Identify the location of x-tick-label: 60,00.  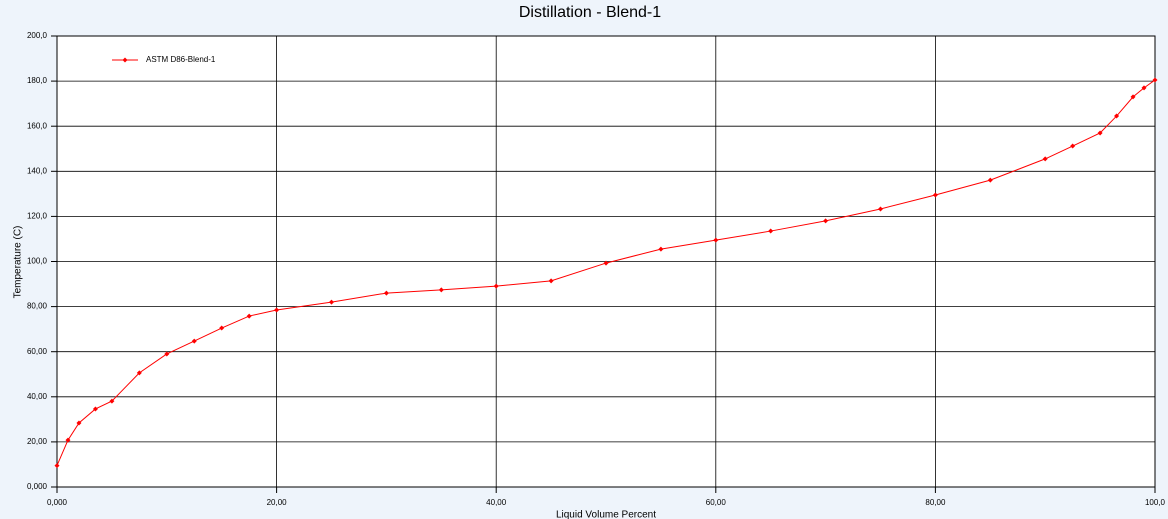
(716, 502).